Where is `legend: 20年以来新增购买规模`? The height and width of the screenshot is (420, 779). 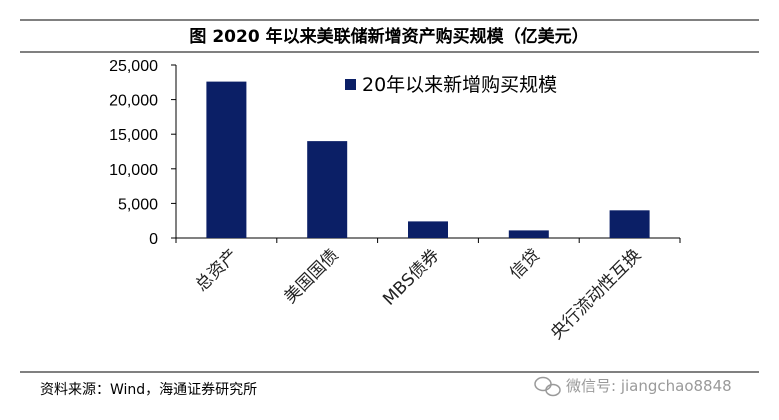 legend: 20年以来新增购买规模 is located at coordinates (451, 85).